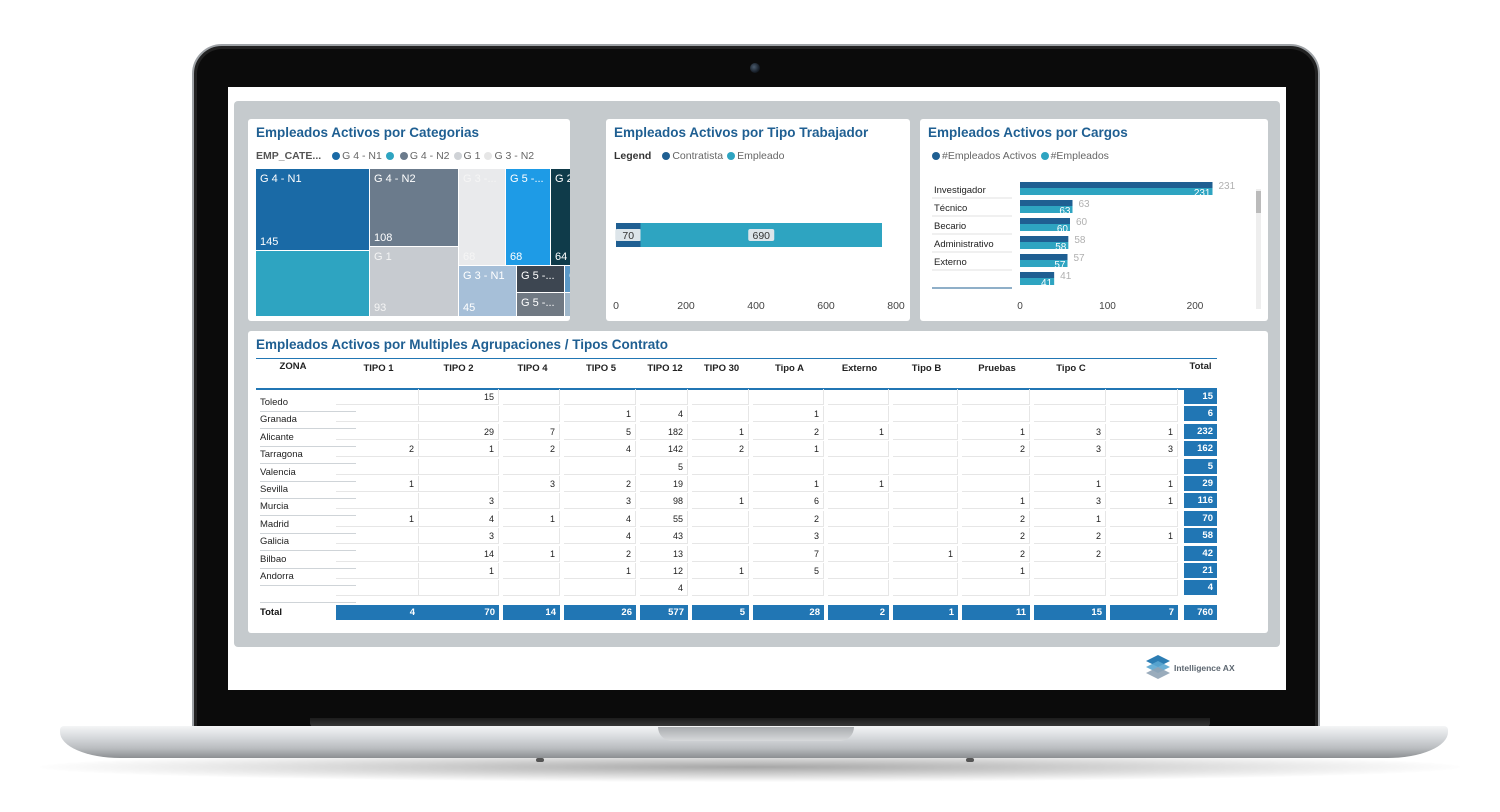  What do you see at coordinates (293, 366) in the screenshot?
I see `column-header-zona: ZONA` at bounding box center [293, 366].